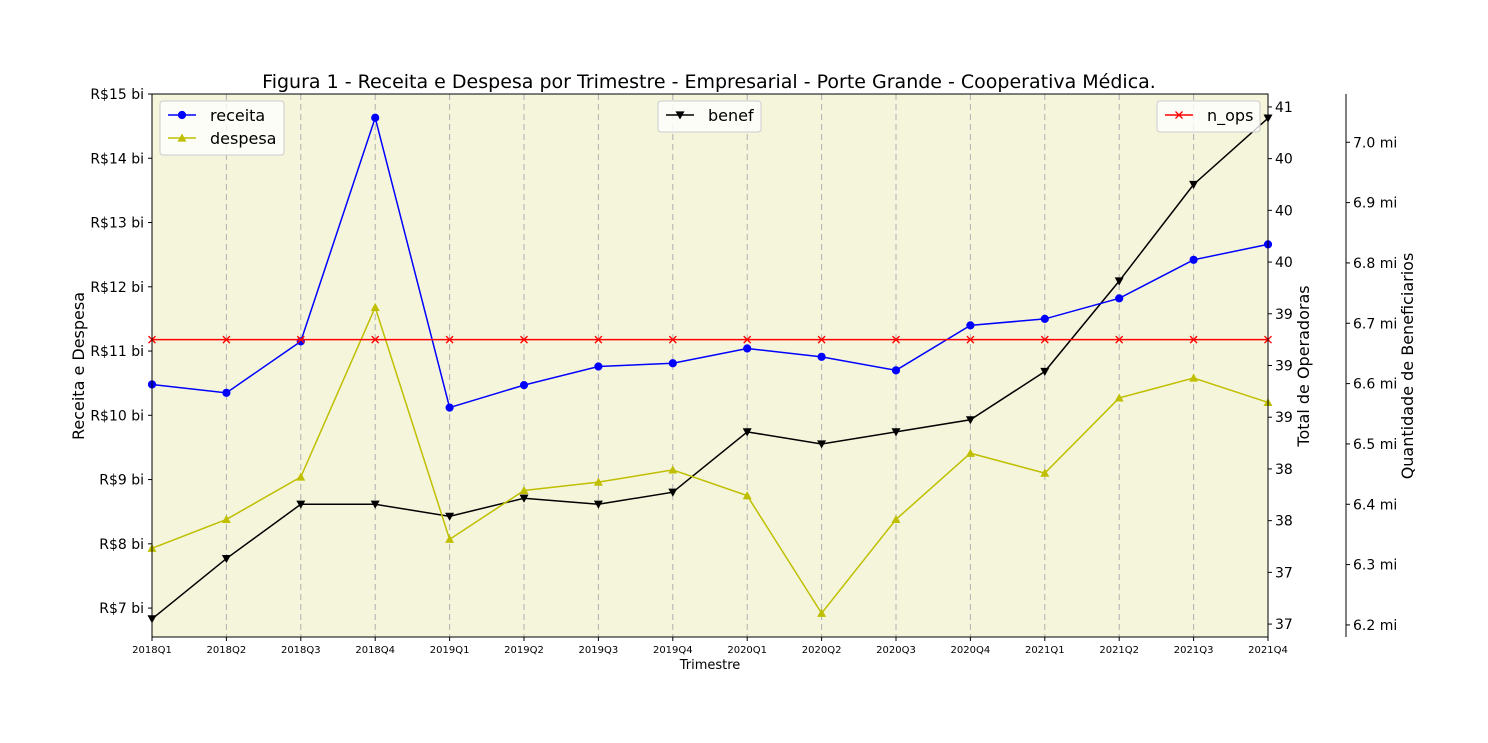 The image size is (1488, 743). Describe the element at coordinates (598, 339) in the screenshot. I see `point-n_ops-2019Q3` at that location.